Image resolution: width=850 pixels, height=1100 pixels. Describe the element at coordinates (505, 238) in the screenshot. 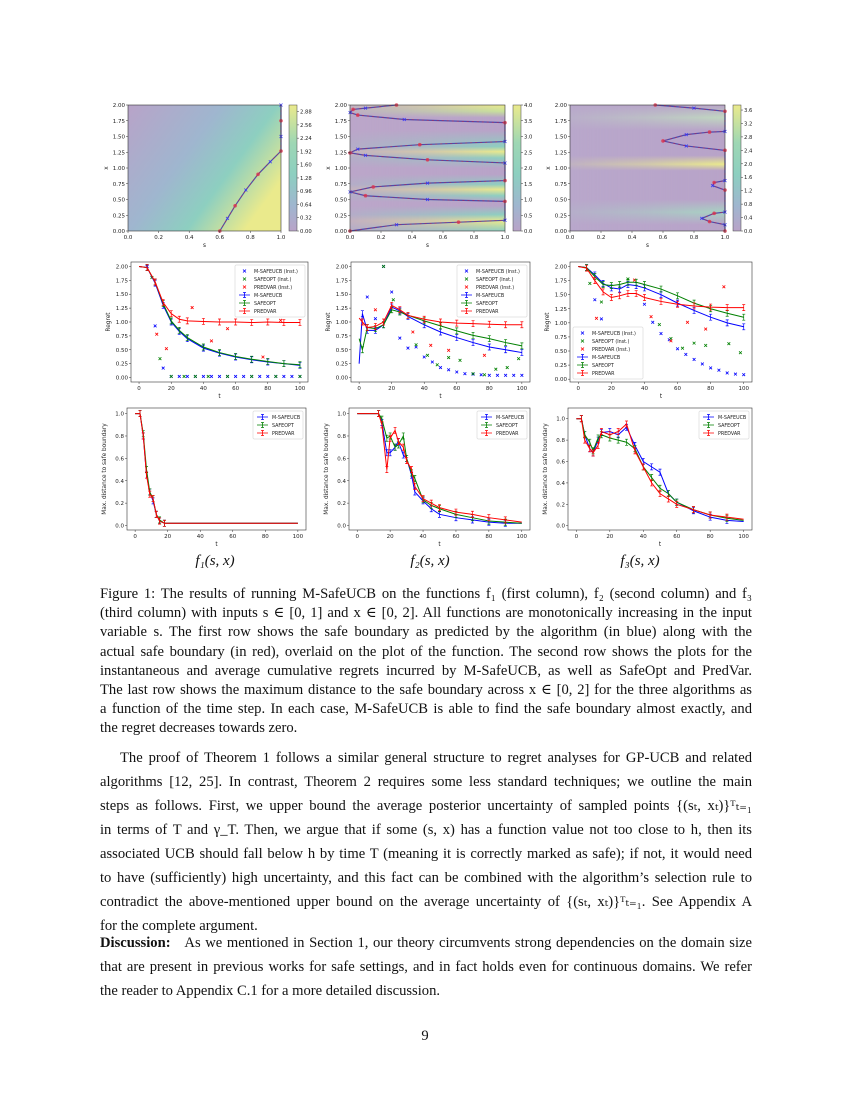

I see `x-tick-label: 1.0` at that location.